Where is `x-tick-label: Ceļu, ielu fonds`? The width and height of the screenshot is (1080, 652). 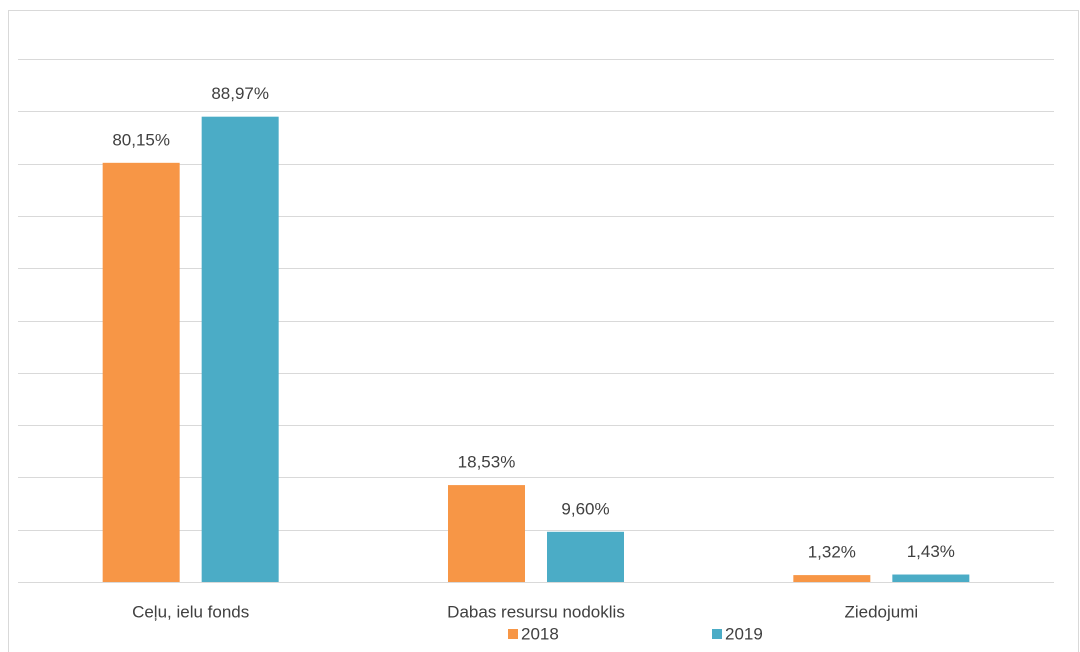 x-tick-label: Ceļu, ielu fonds is located at coordinates (190, 611).